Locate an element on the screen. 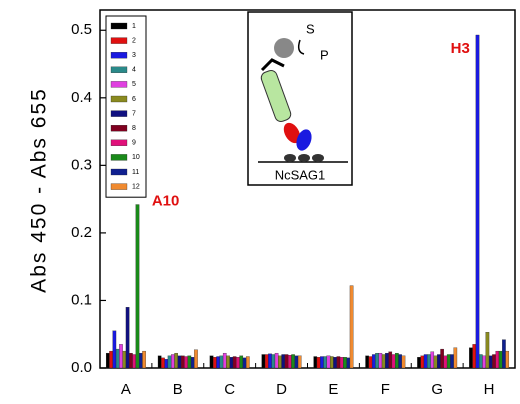  y-tick-label: 0.4 is located at coordinates (81, 97).